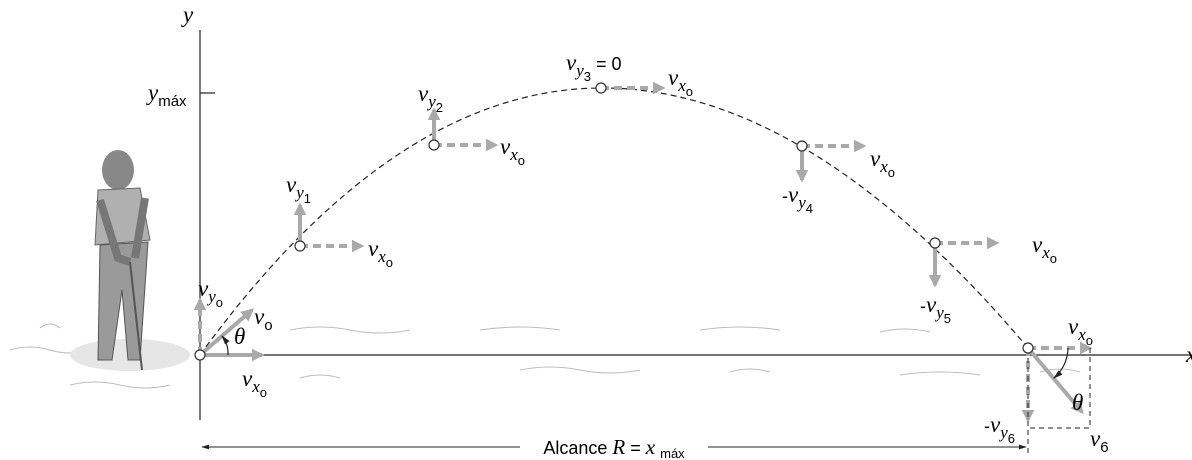 The height and width of the screenshot is (460, 1192). What do you see at coordinates (947, 318) in the screenshot?
I see `label-subsub: 5` at bounding box center [947, 318].